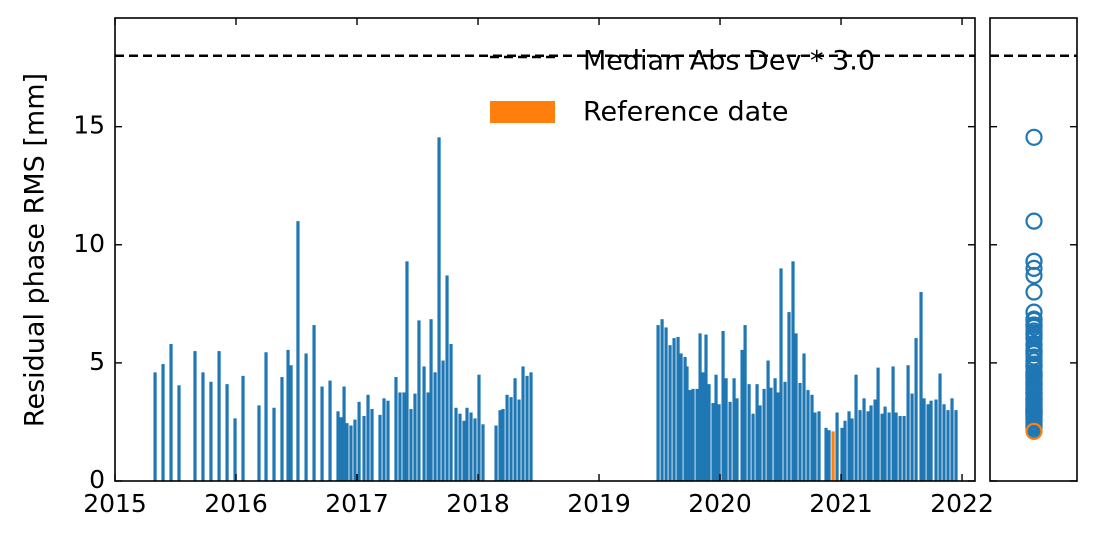  What do you see at coordinates (599, 503) in the screenshot?
I see `x-tick-label: 2019` at bounding box center [599, 503].